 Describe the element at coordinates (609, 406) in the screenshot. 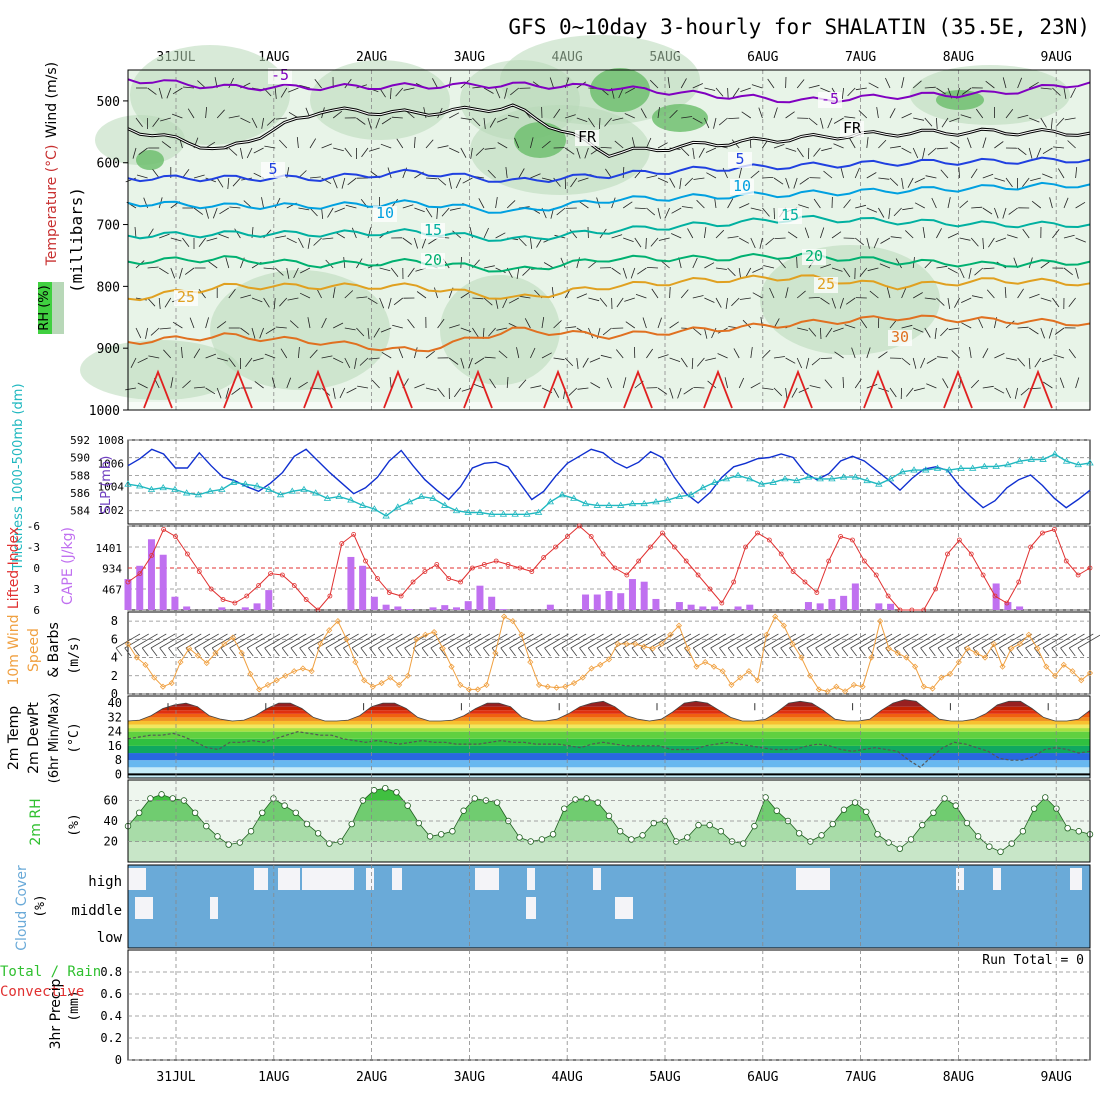

I see `surface-band` at that location.